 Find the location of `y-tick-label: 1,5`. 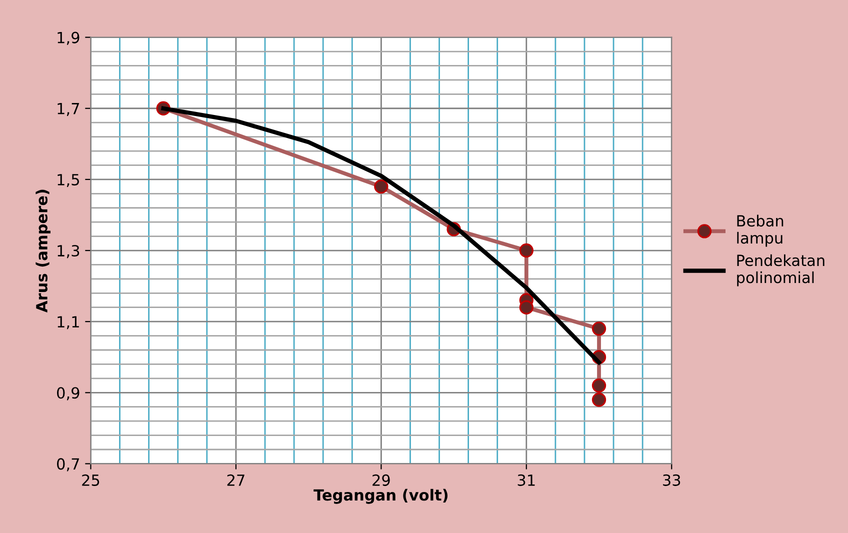

y-tick-label: 1,5 is located at coordinates (68, 181).